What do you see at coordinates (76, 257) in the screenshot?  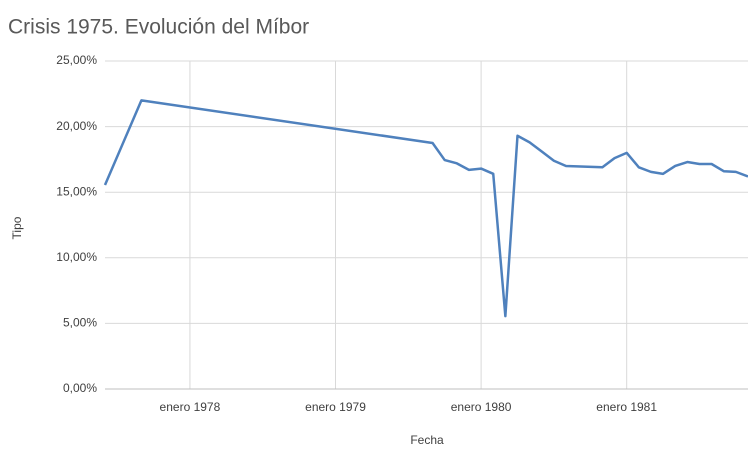 I see `y-tick-label: 10,00%` at bounding box center [76, 257].